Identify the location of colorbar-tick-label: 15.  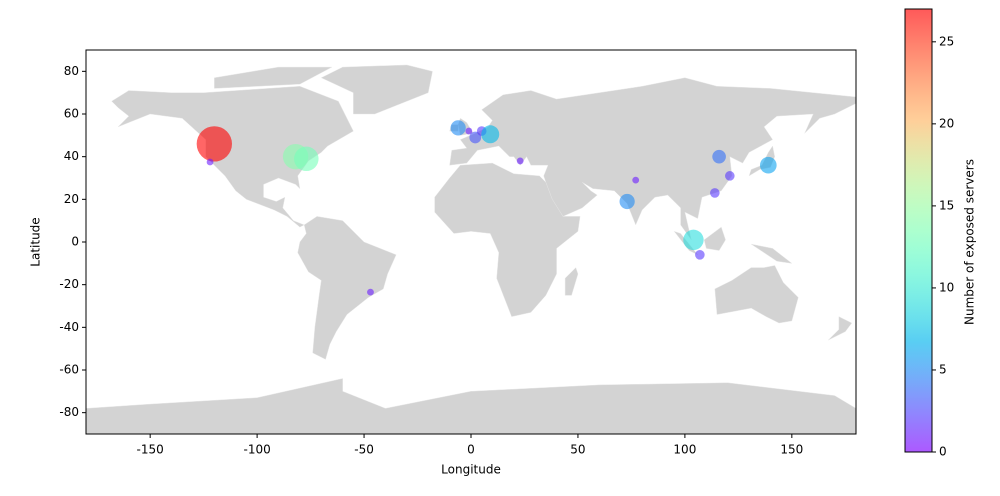
(946, 205).